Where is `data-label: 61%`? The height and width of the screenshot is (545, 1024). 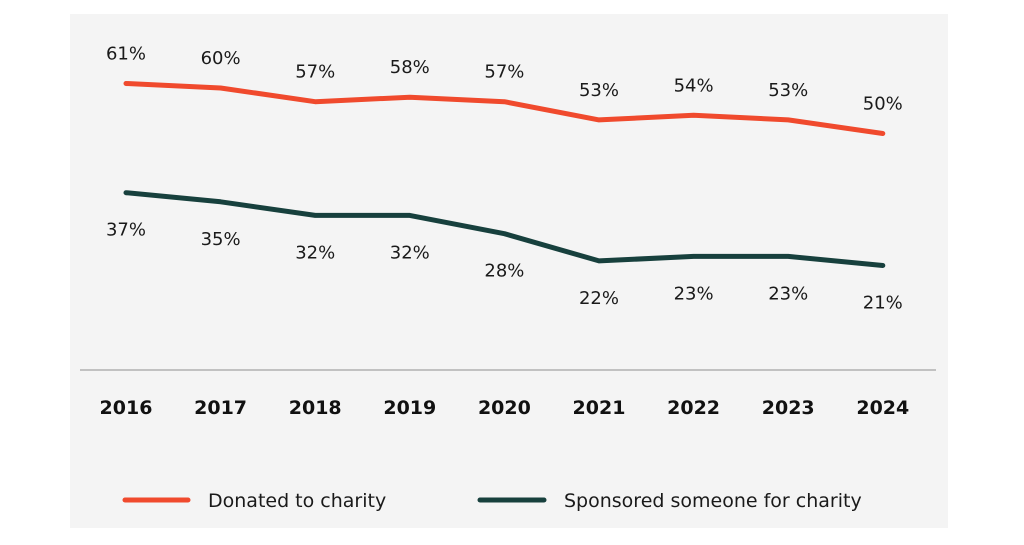 data-label: 61% is located at coordinates (126, 54).